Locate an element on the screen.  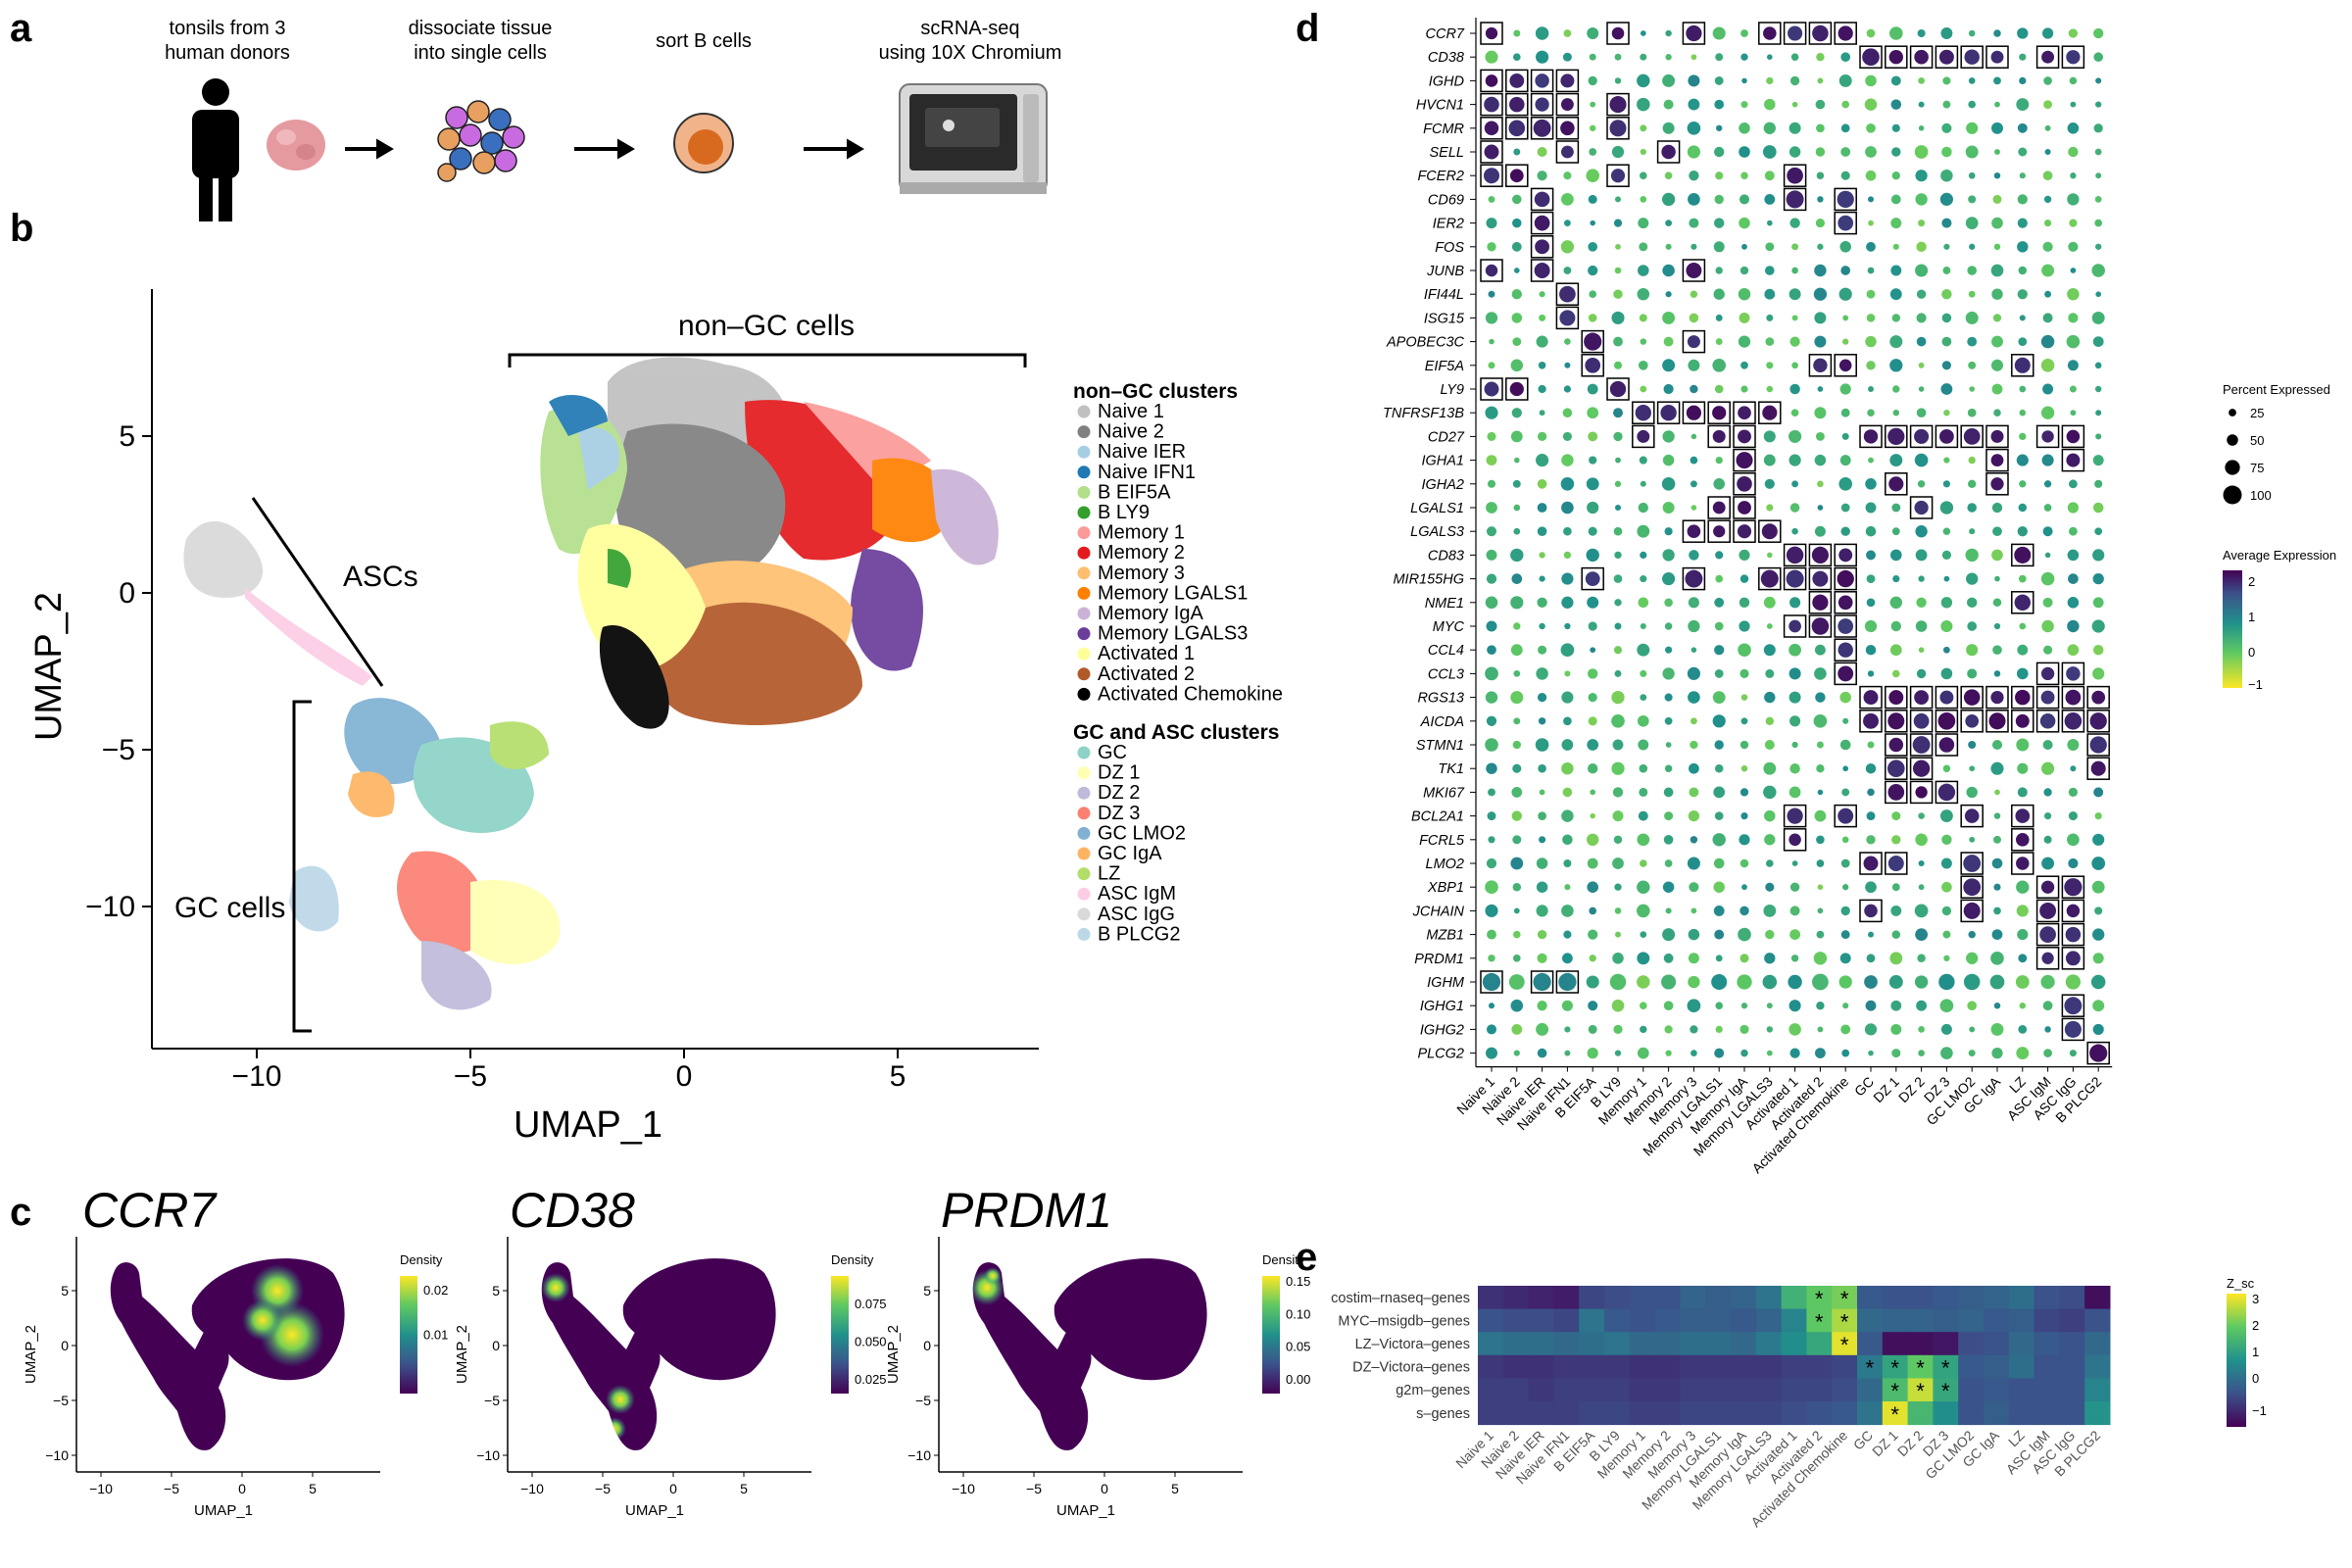
significance-star: * is located at coordinates (1844, 1321).